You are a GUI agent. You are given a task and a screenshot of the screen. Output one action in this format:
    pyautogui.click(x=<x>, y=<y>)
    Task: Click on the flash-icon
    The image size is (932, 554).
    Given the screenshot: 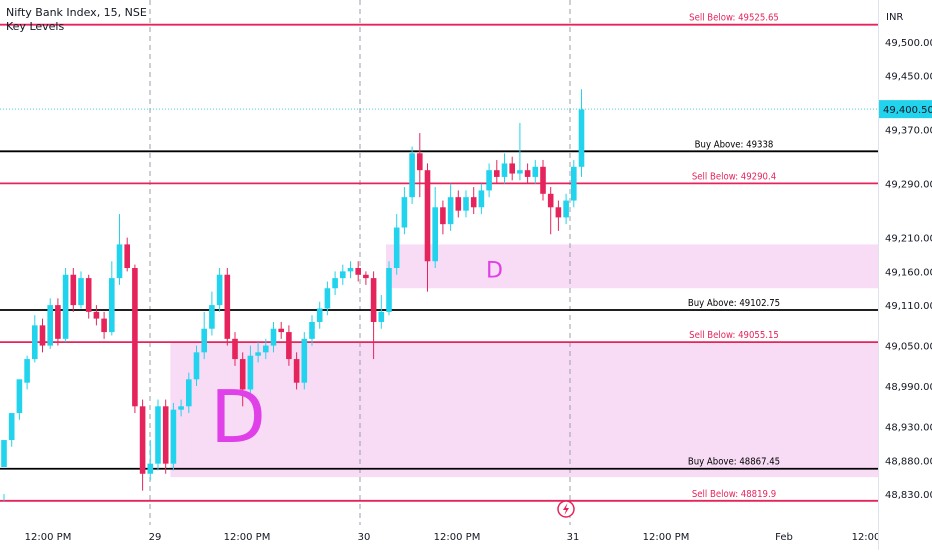 What is the action you would take?
    pyautogui.click(x=566, y=509)
    